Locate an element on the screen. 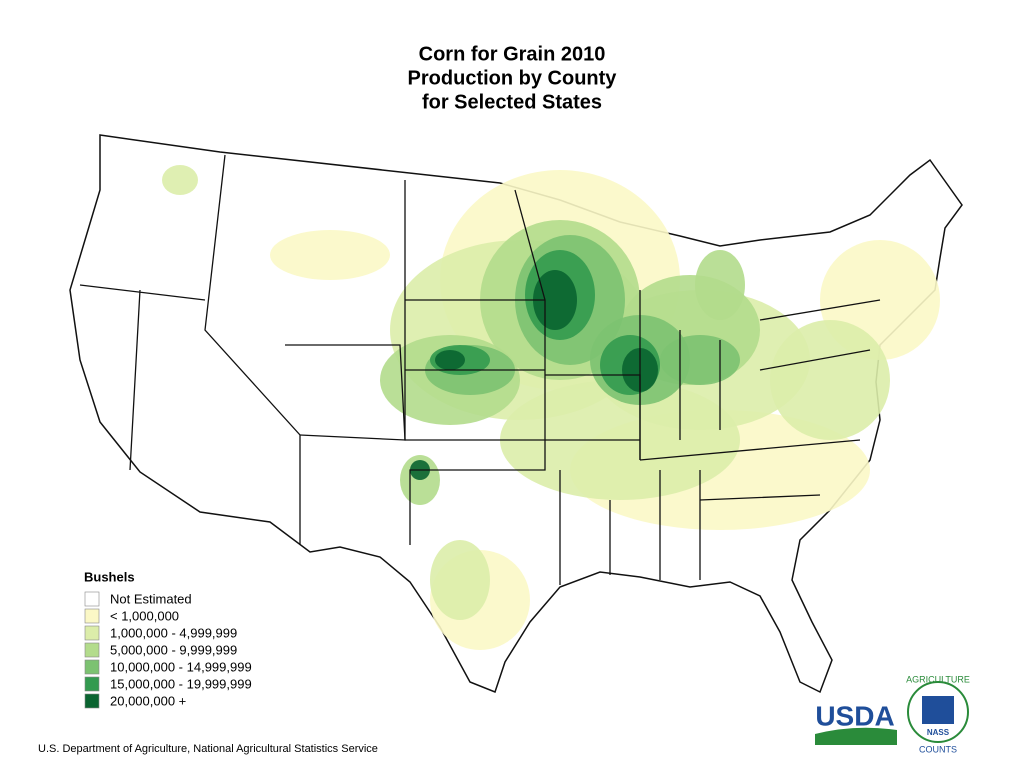 This screenshot has height=777, width=1024. legend-title: Bushels is located at coordinates (109, 576).